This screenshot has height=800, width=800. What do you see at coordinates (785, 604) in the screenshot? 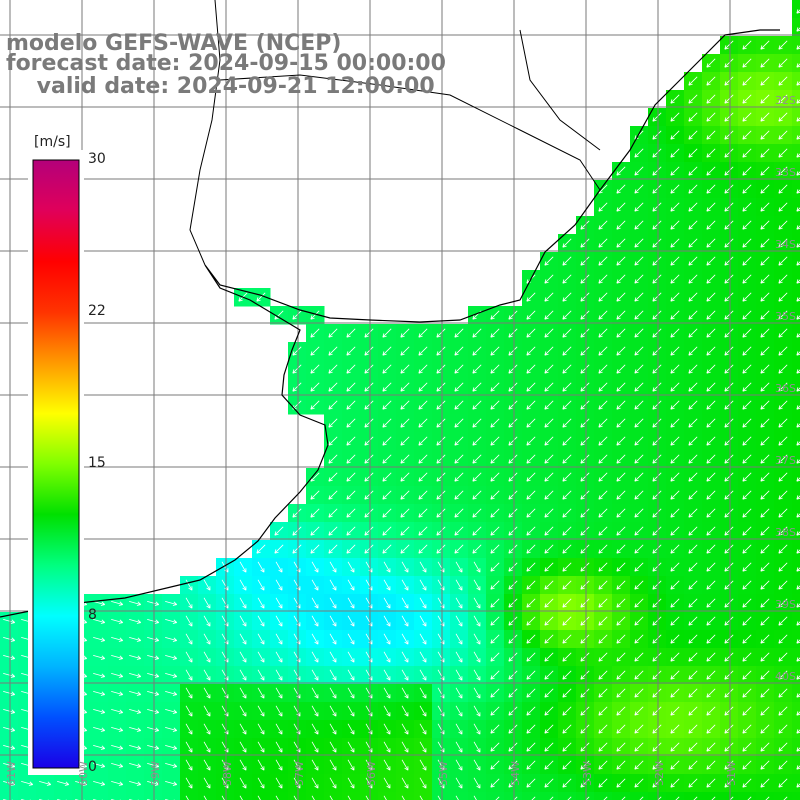
I see `lat-label: 39S` at bounding box center [785, 604].